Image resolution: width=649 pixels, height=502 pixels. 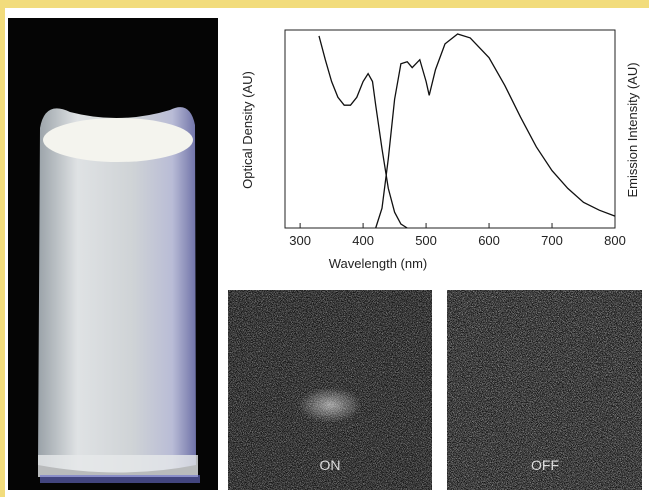 I want to click on x-tick-label: 300, so click(x=300, y=240).